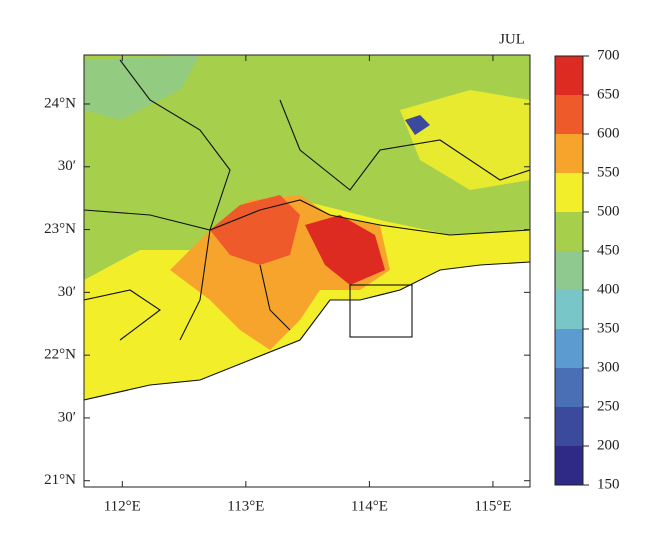 The width and height of the screenshot is (660, 550). I want to click on x-tick-label: 115°E, so click(492, 506).